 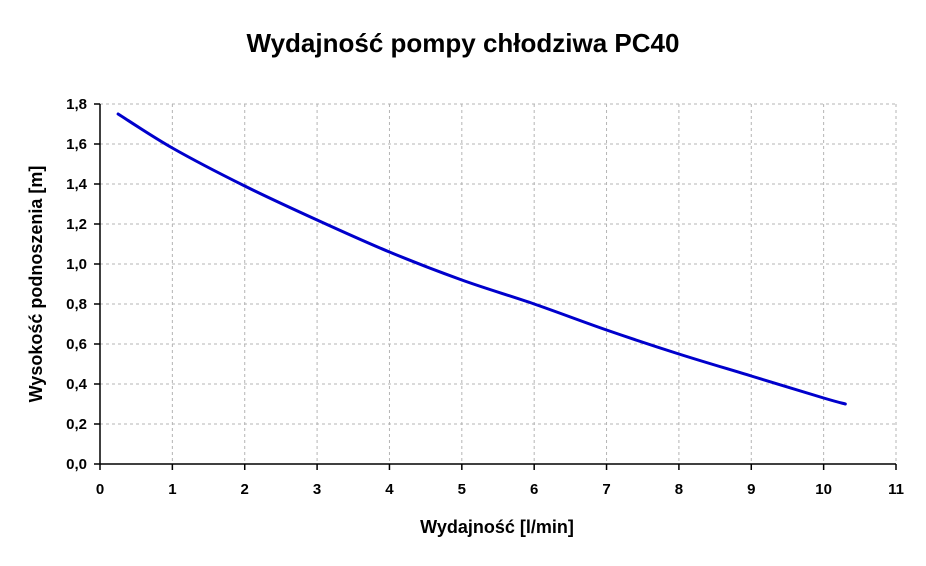 What do you see at coordinates (76, 464) in the screenshot?
I see `y-tick-label: 0,0` at bounding box center [76, 464].